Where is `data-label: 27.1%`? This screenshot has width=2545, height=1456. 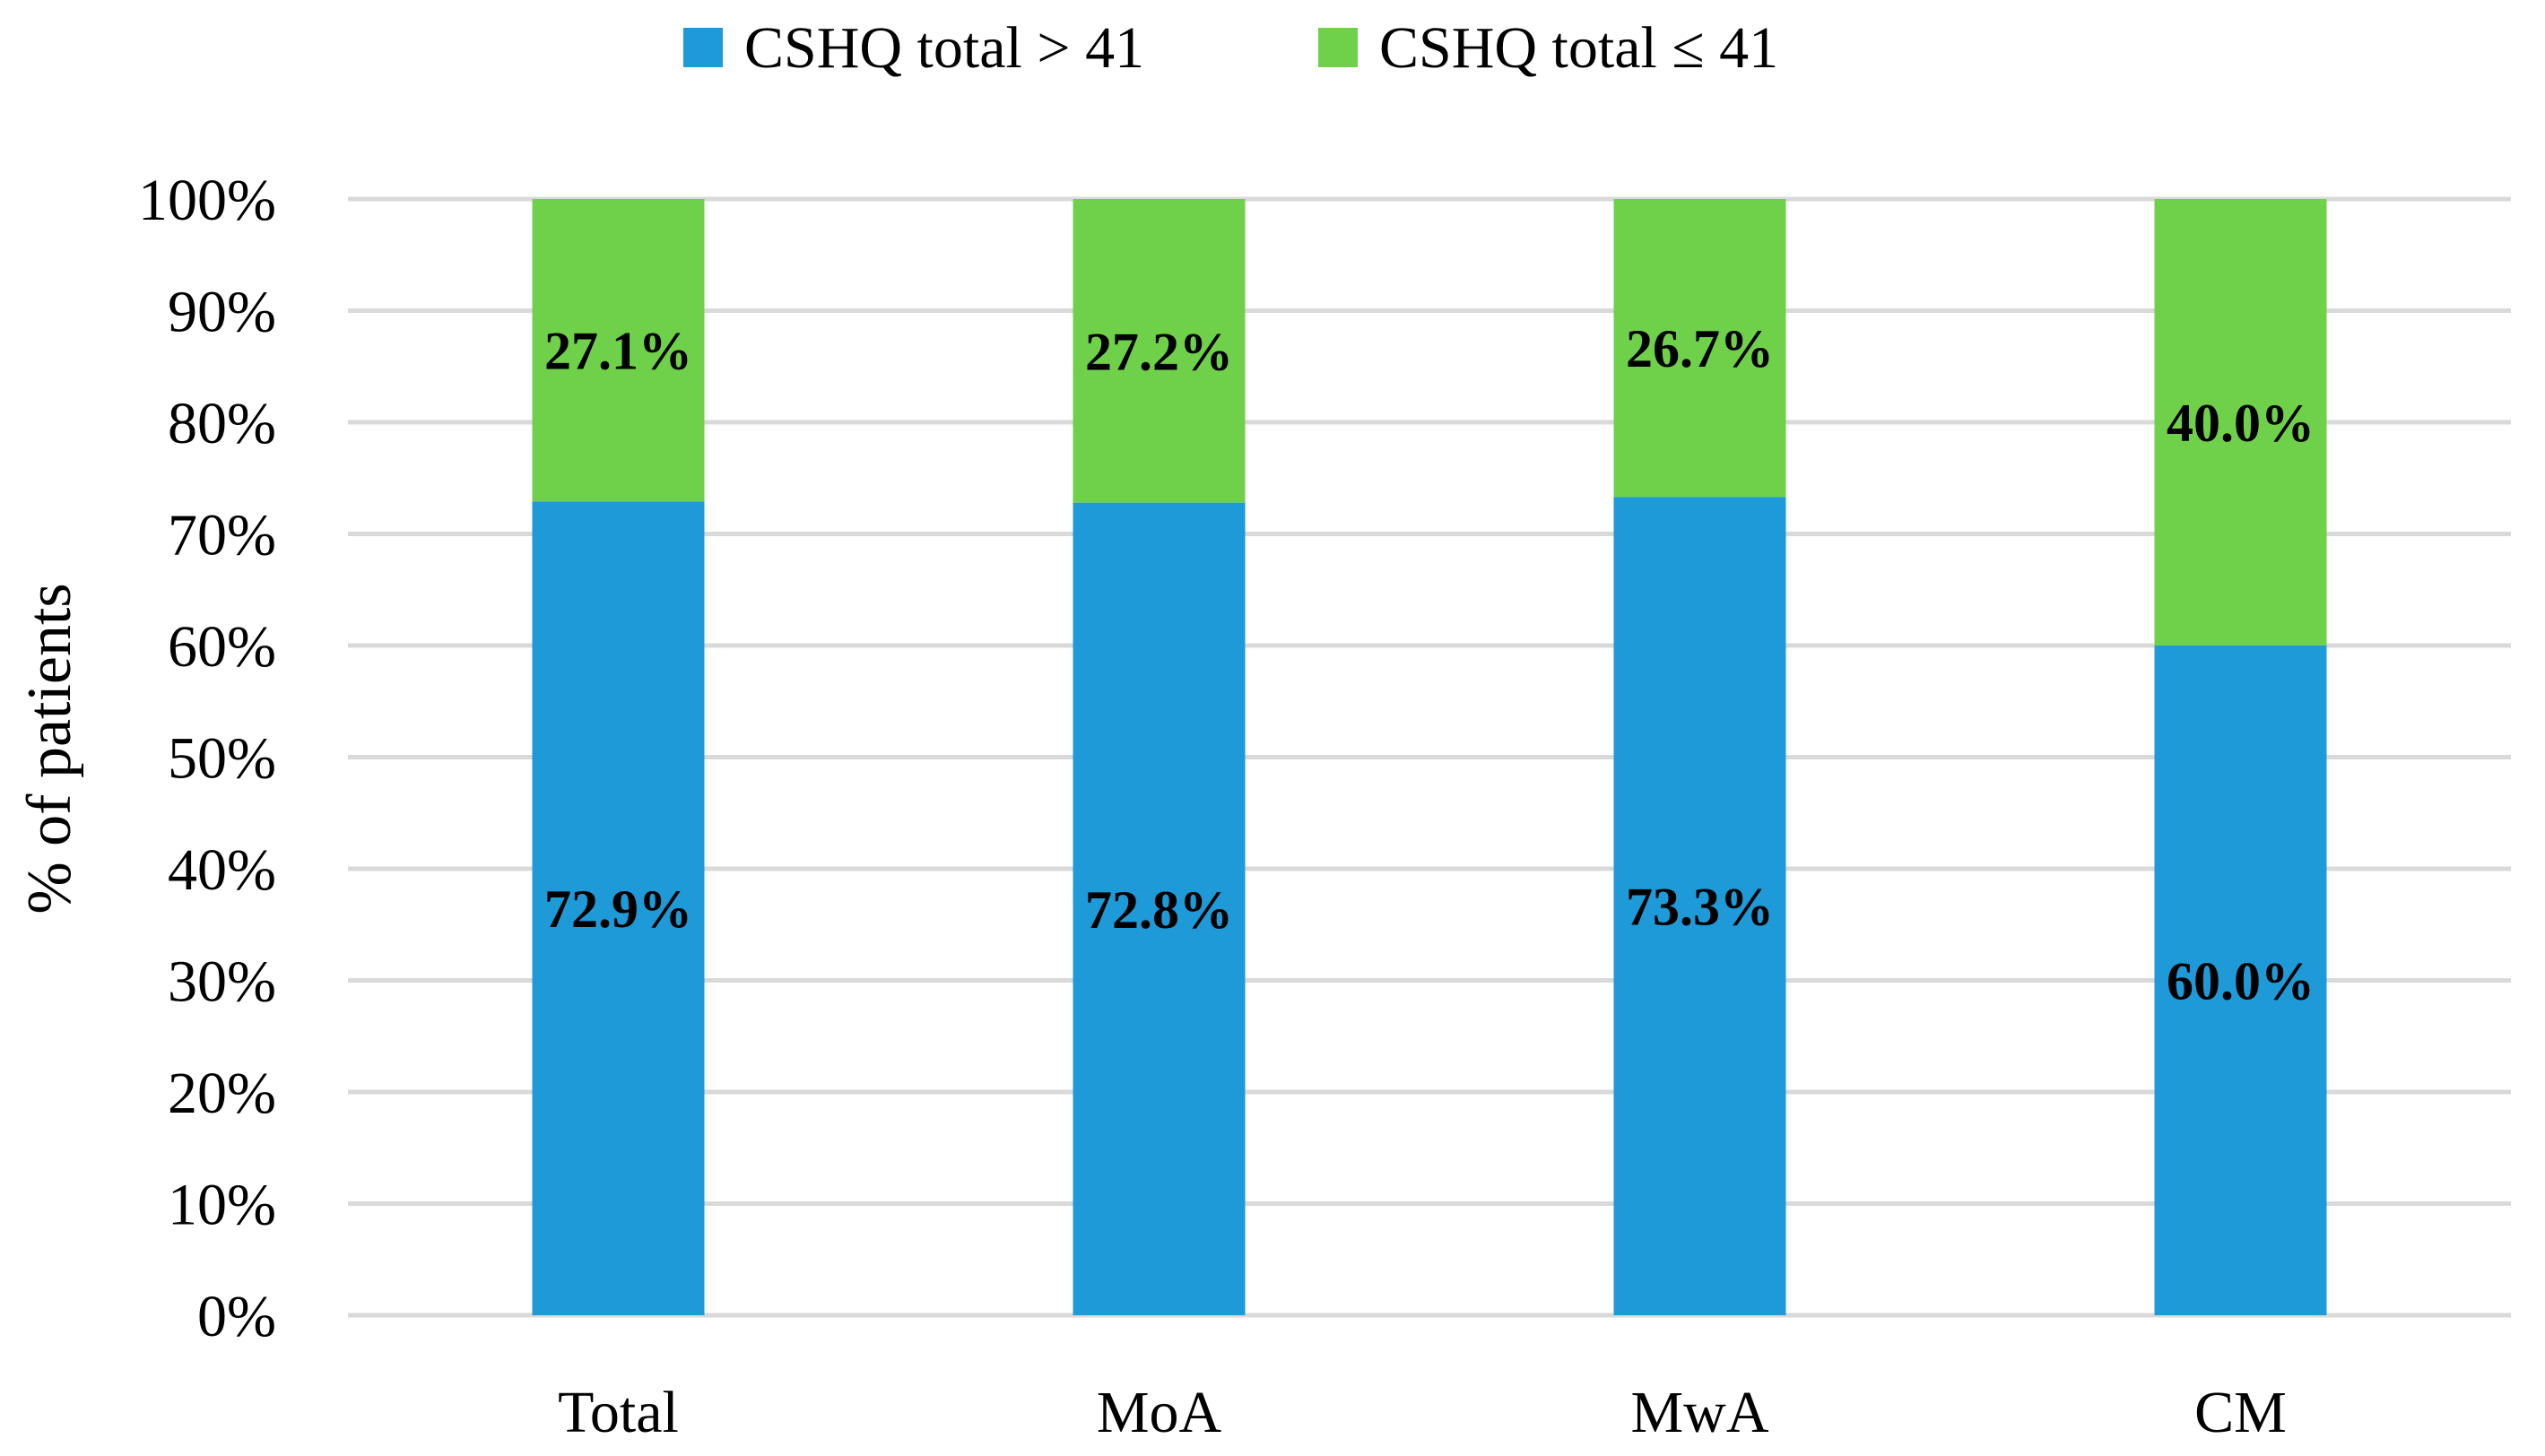
data-label: 27.1% is located at coordinates (618, 351).